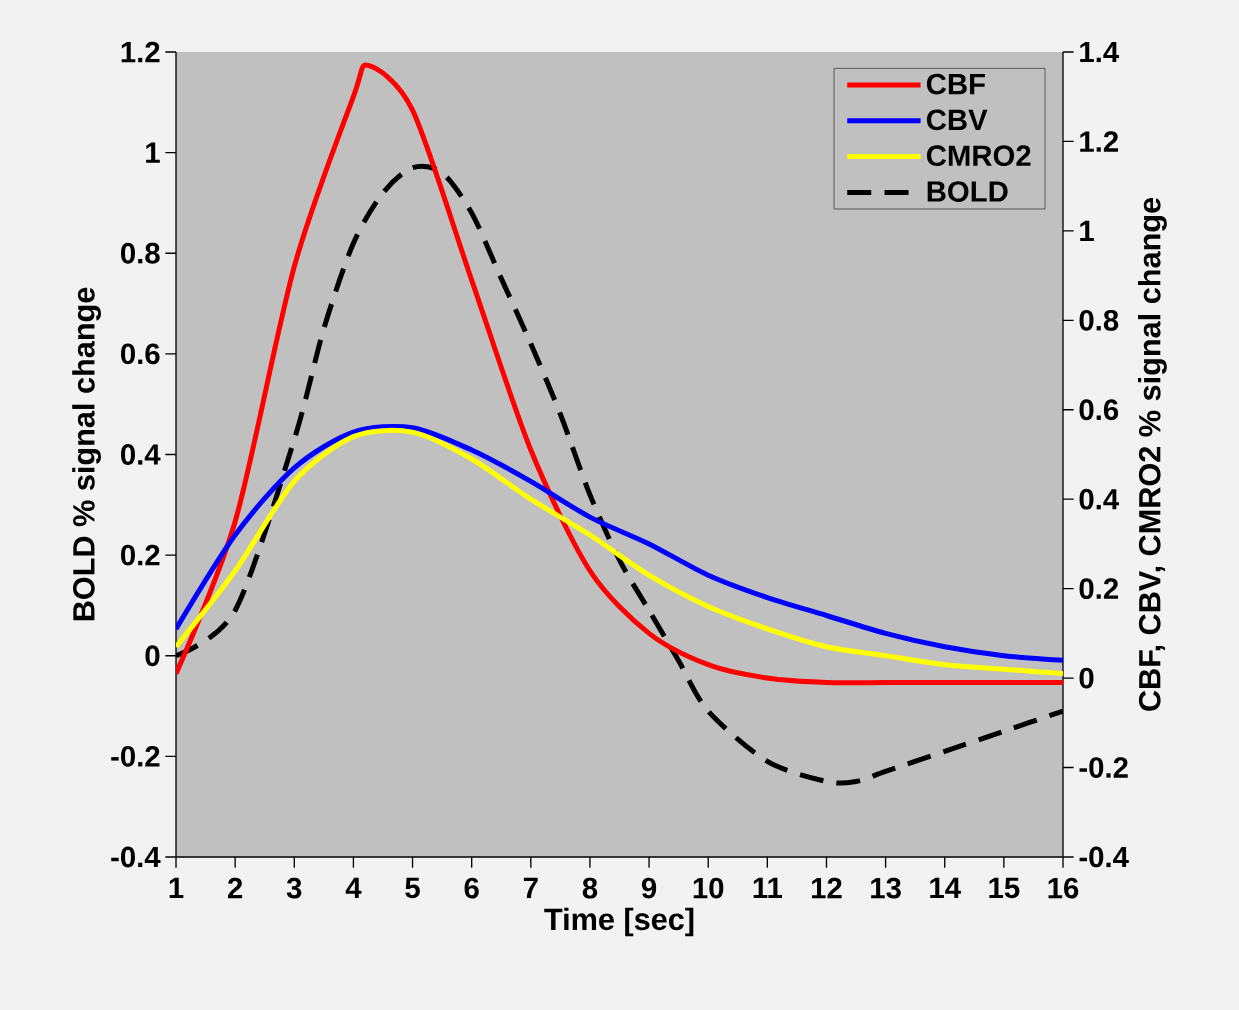 Image resolution: width=1239 pixels, height=1010 pixels. I want to click on x-tick-label: 2, so click(235, 888).